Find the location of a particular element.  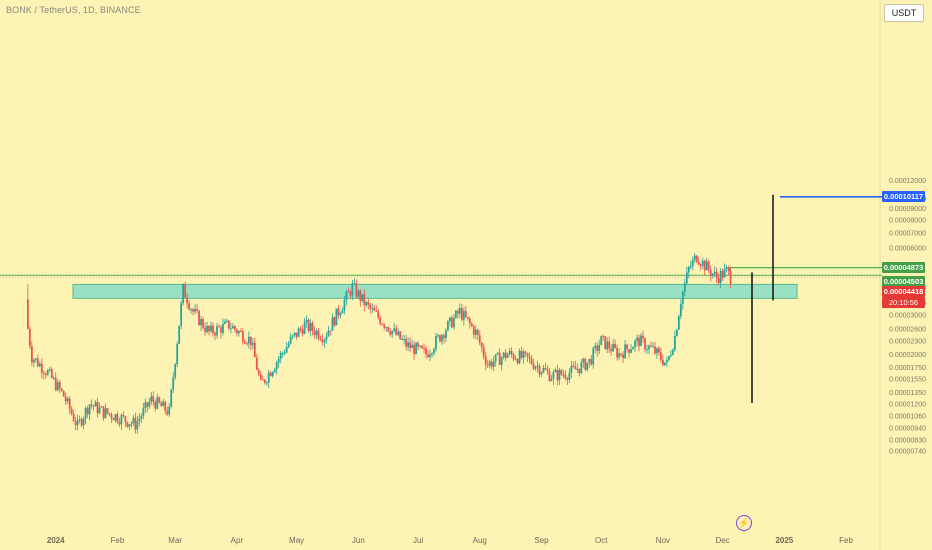

high-line-price-tag: 0.00004873 is located at coordinates (903, 268).